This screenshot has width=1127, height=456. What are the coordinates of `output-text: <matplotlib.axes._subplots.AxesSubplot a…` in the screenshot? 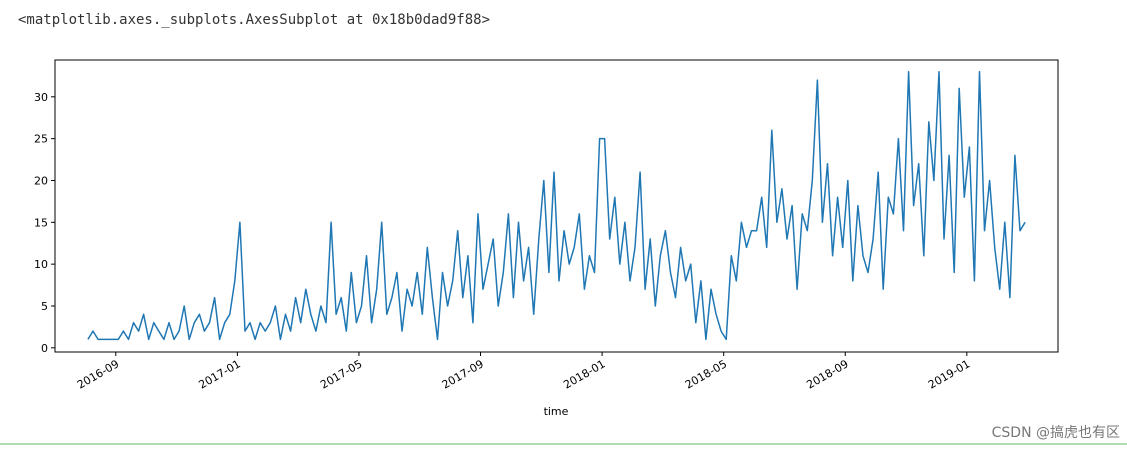 It's located at (254, 20).